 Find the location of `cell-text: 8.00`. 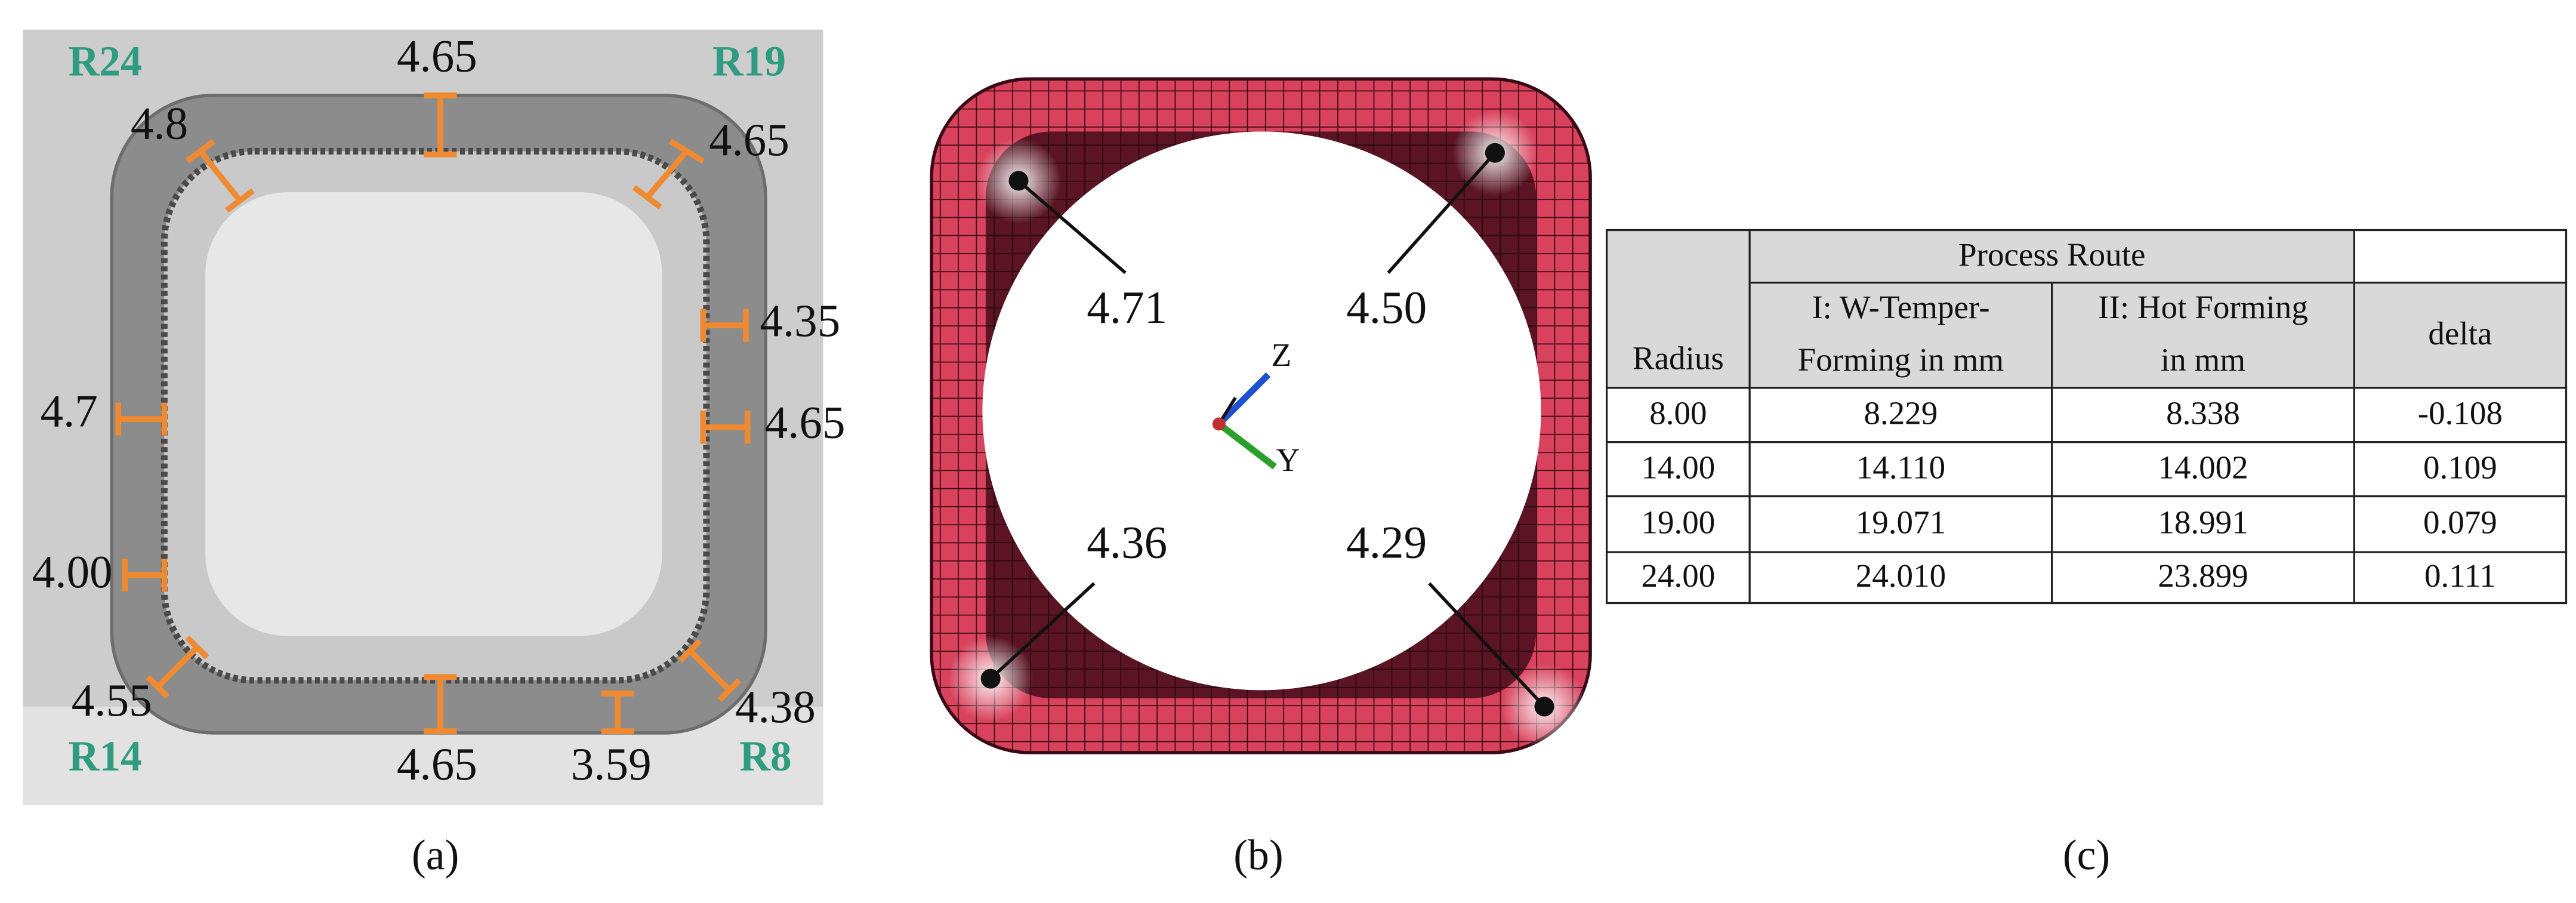

cell-text: 8.00 is located at coordinates (1678, 413).